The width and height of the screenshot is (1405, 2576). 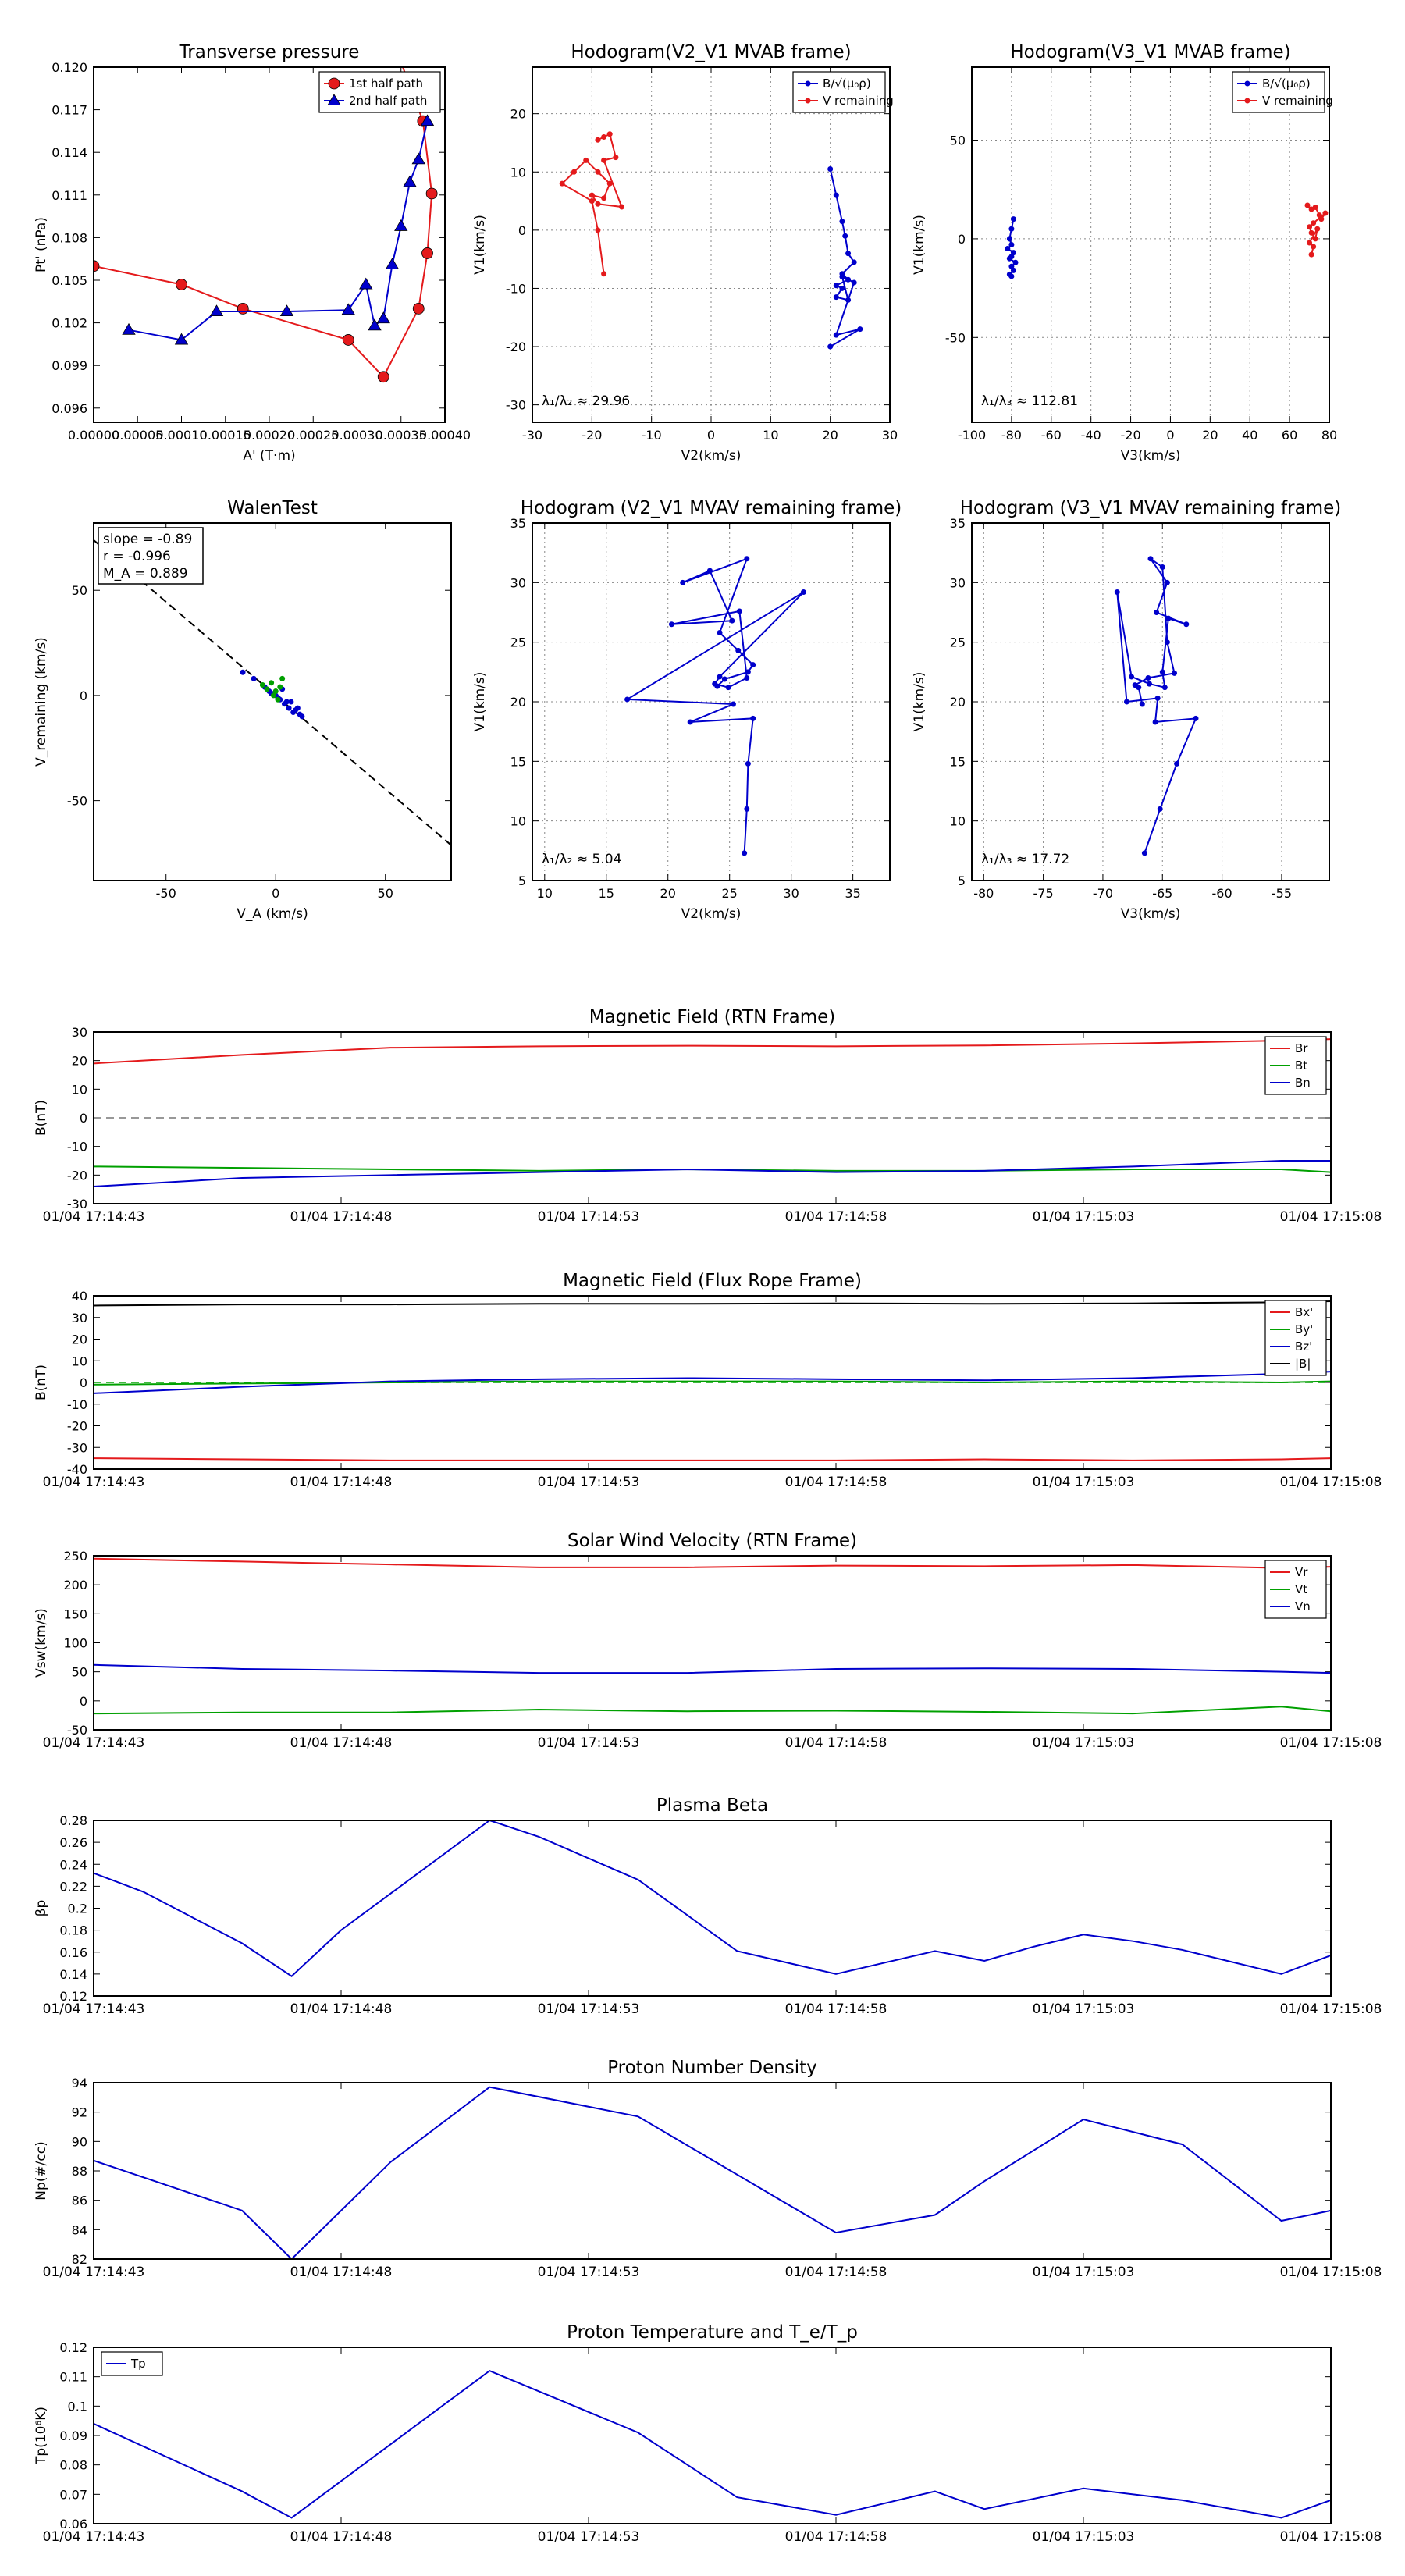 I want to click on legend: B/√(μ₀ρ) V remaining, so click(x=843, y=92).